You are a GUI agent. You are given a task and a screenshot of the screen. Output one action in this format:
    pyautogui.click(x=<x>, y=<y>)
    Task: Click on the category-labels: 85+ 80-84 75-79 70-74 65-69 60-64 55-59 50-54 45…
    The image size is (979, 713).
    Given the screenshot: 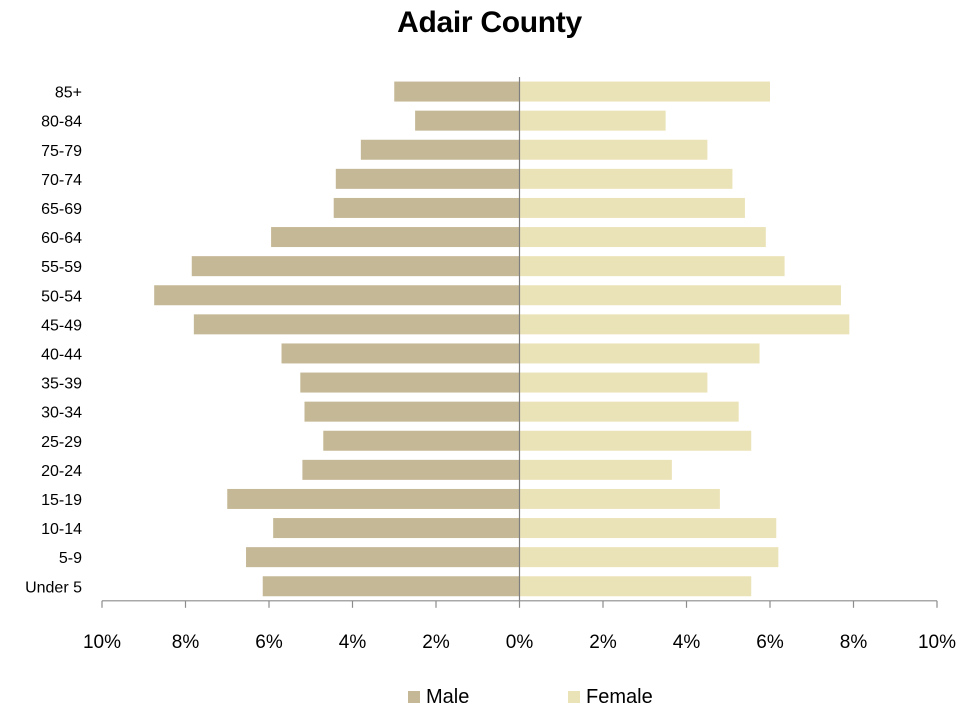 What is the action you would take?
    pyautogui.click(x=53, y=341)
    